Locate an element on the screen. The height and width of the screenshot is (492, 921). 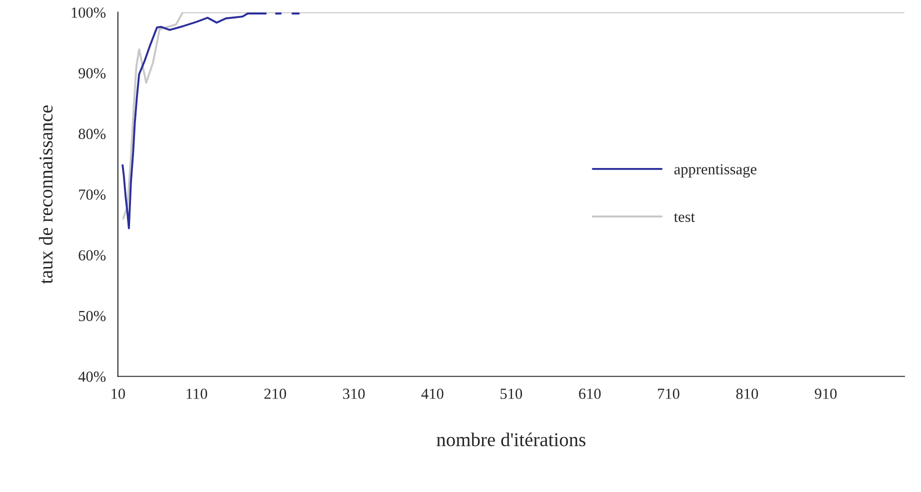
legend-label: test is located at coordinates (684, 217).